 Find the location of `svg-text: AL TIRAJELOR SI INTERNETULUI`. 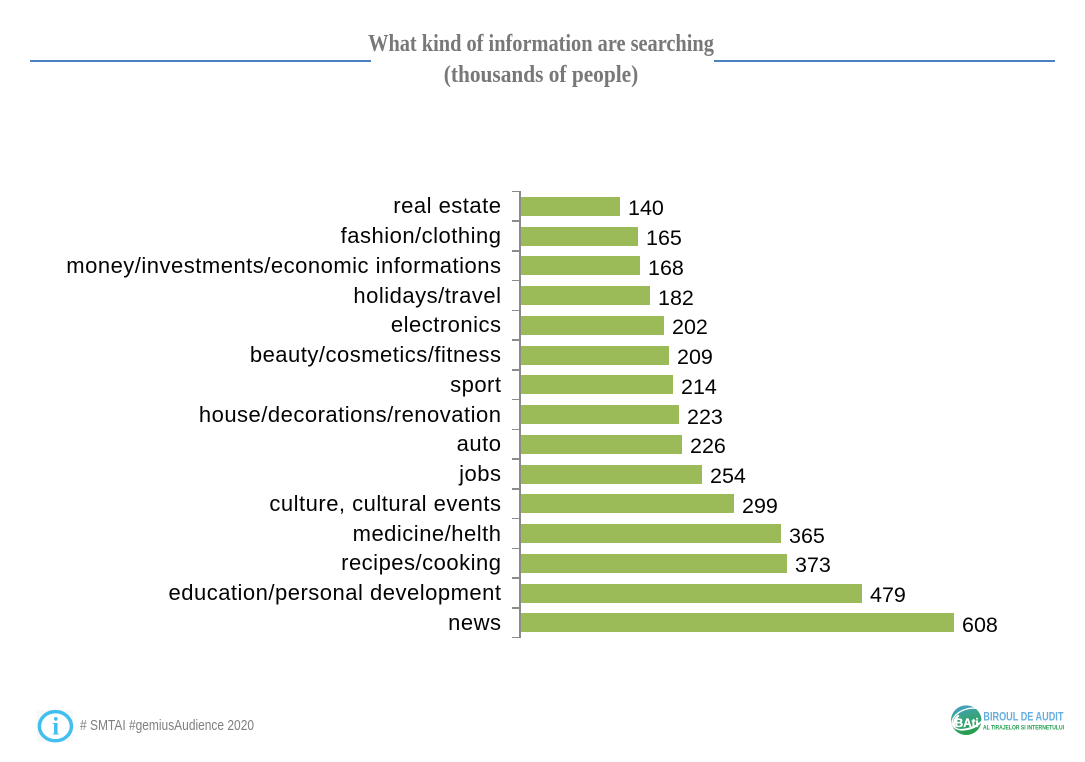

svg-text: AL TIRAJELOR SI INTERNETULUI is located at coordinates (1023, 727).